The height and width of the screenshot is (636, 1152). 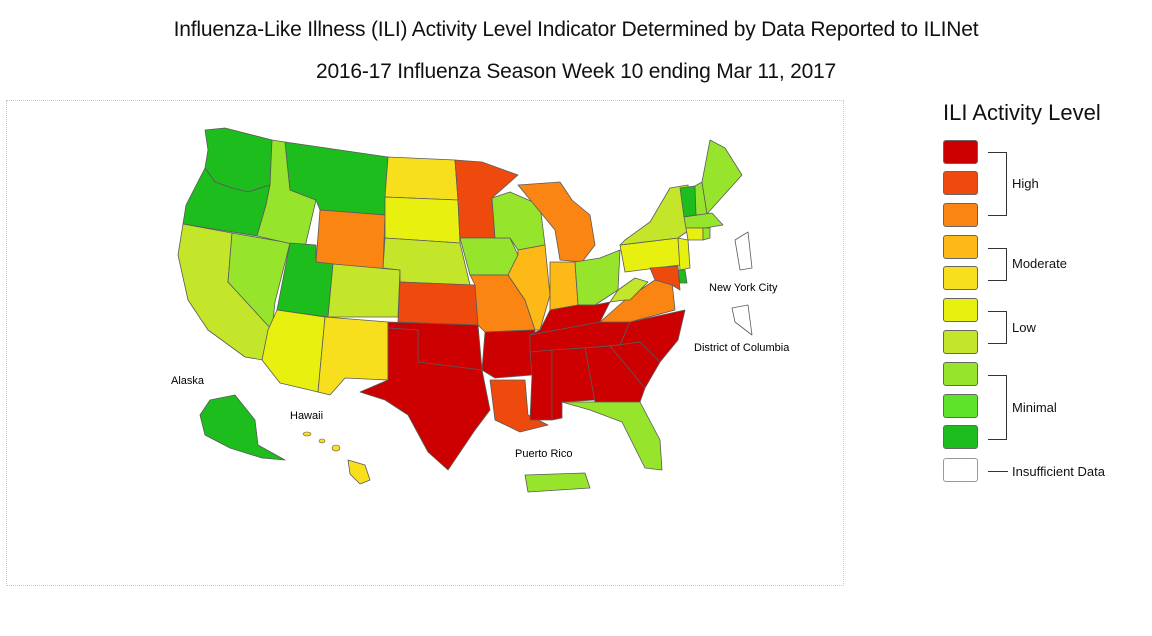 What do you see at coordinates (997, 184) in the screenshot?
I see `legend-bracket-high` at bounding box center [997, 184].